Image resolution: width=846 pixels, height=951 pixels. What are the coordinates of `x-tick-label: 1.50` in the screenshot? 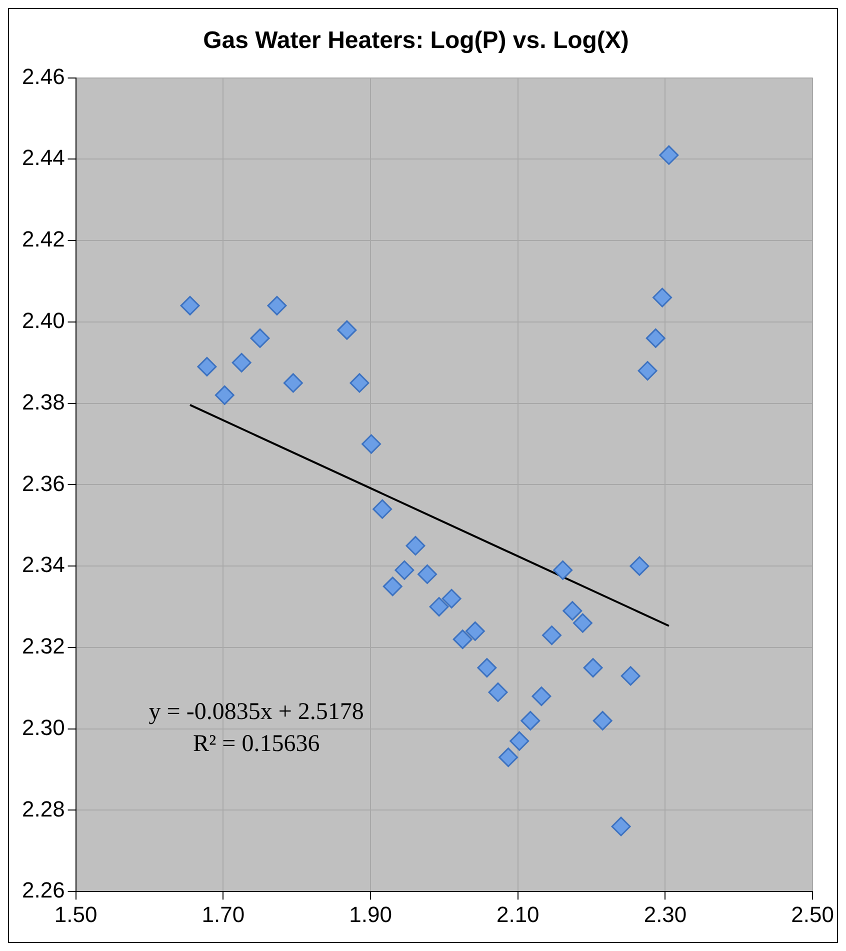 It's located at (76, 914).